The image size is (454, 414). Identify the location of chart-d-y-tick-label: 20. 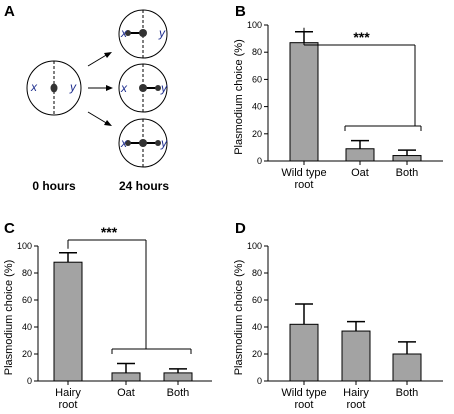
(257, 354).